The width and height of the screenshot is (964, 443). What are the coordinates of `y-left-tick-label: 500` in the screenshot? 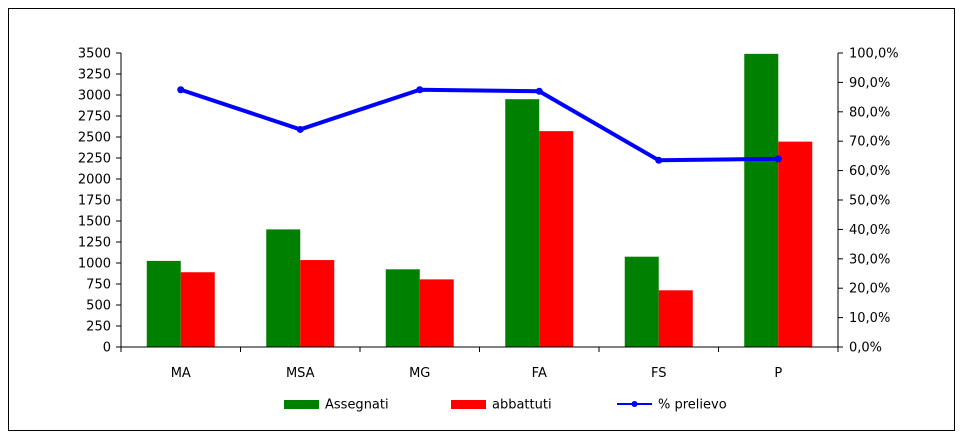 It's located at (98, 306).